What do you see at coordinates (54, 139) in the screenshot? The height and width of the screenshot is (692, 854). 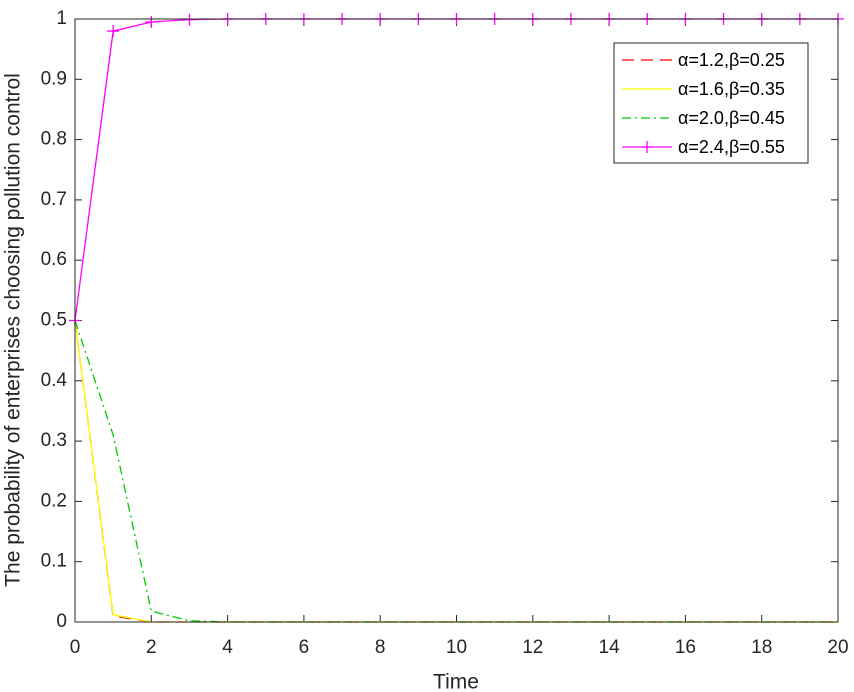 I see `y-tick-label: 0.8` at bounding box center [54, 139].